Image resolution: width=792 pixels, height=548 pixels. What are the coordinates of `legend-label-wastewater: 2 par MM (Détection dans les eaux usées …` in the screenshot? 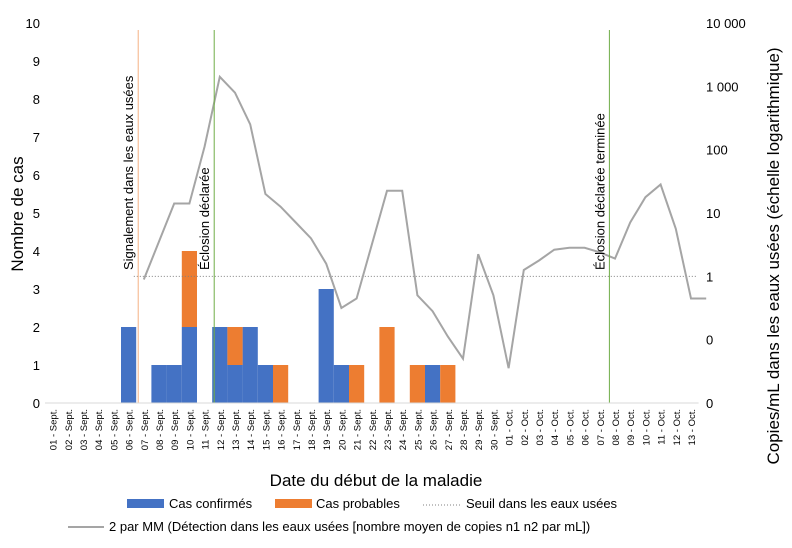 It's located at (349, 526).